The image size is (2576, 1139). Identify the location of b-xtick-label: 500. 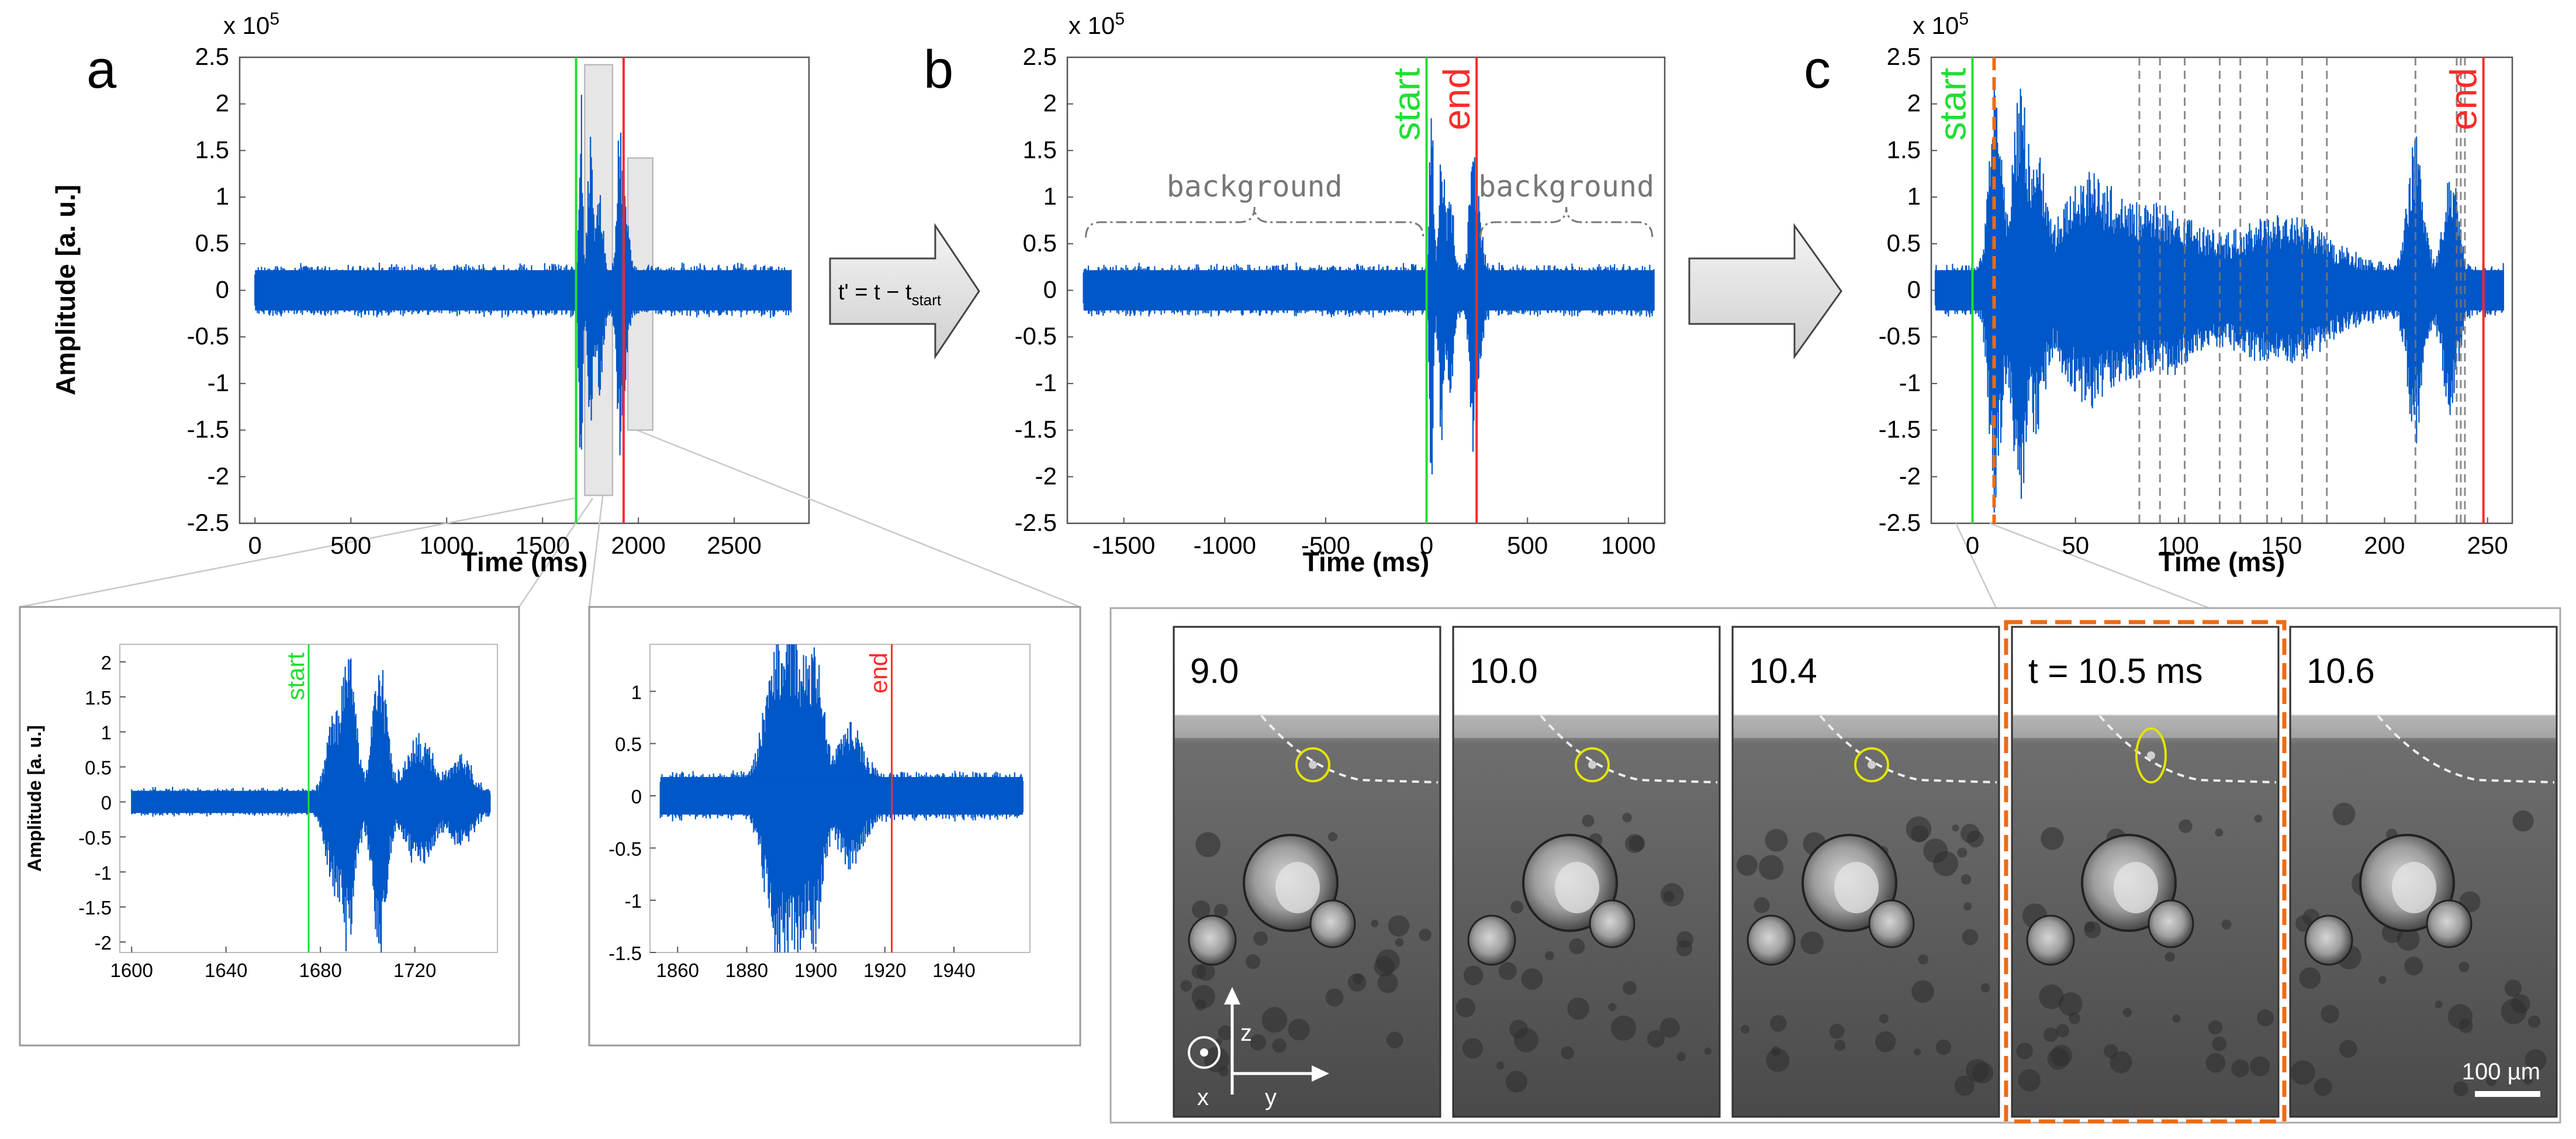
(1527, 545).